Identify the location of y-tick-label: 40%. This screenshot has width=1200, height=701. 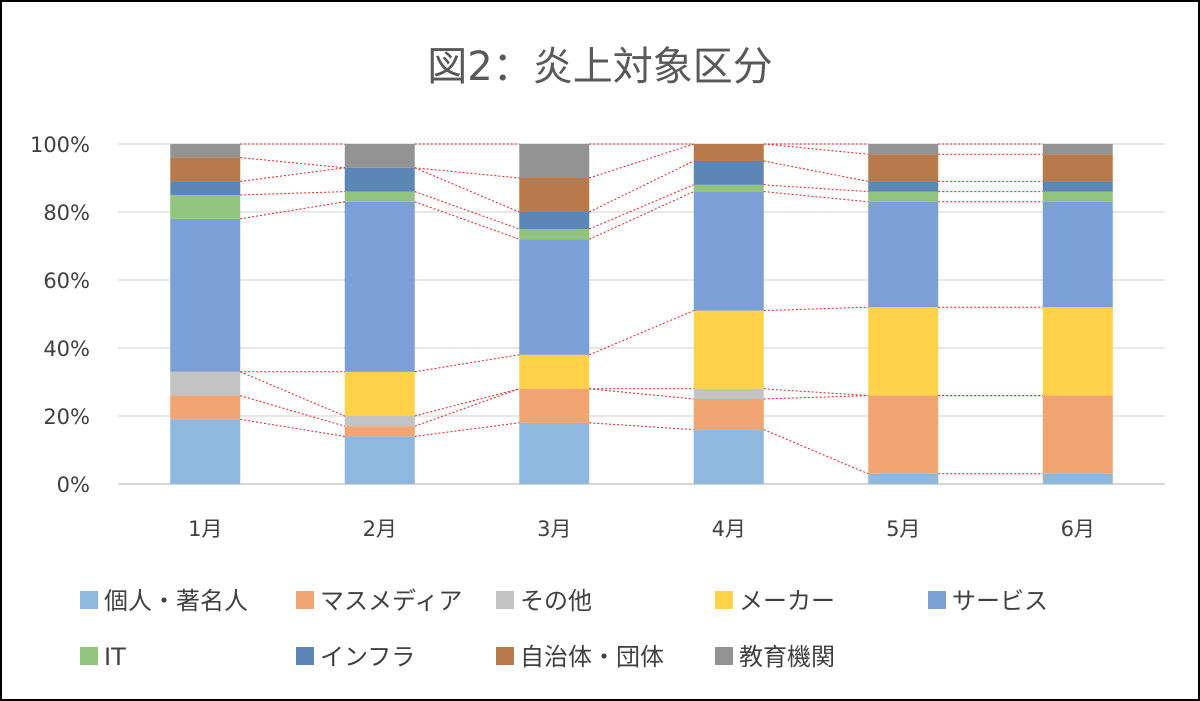
(66, 349).